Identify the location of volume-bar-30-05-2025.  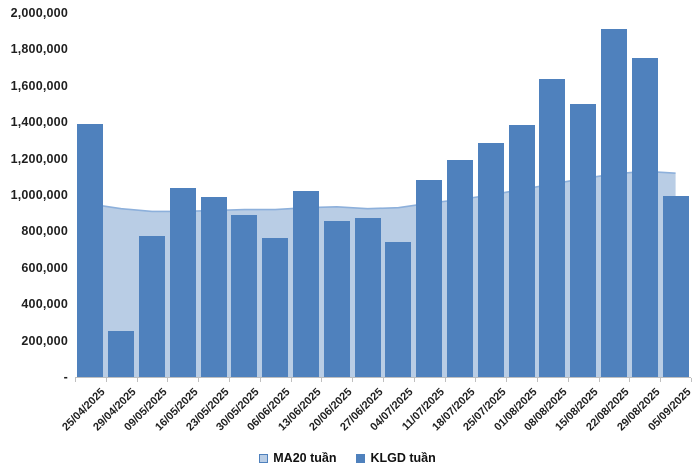
(244, 296).